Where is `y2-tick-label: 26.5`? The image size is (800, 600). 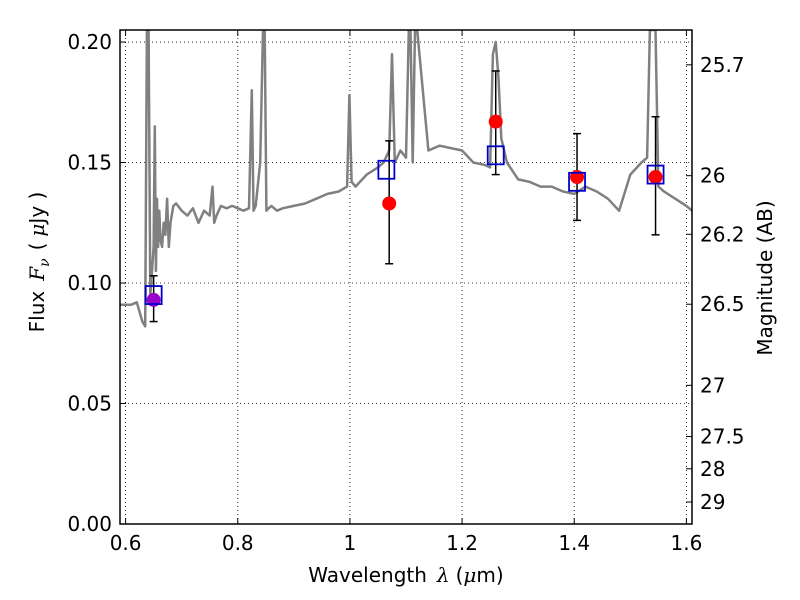
y2-tick-label: 26.5 is located at coordinates (722, 304).